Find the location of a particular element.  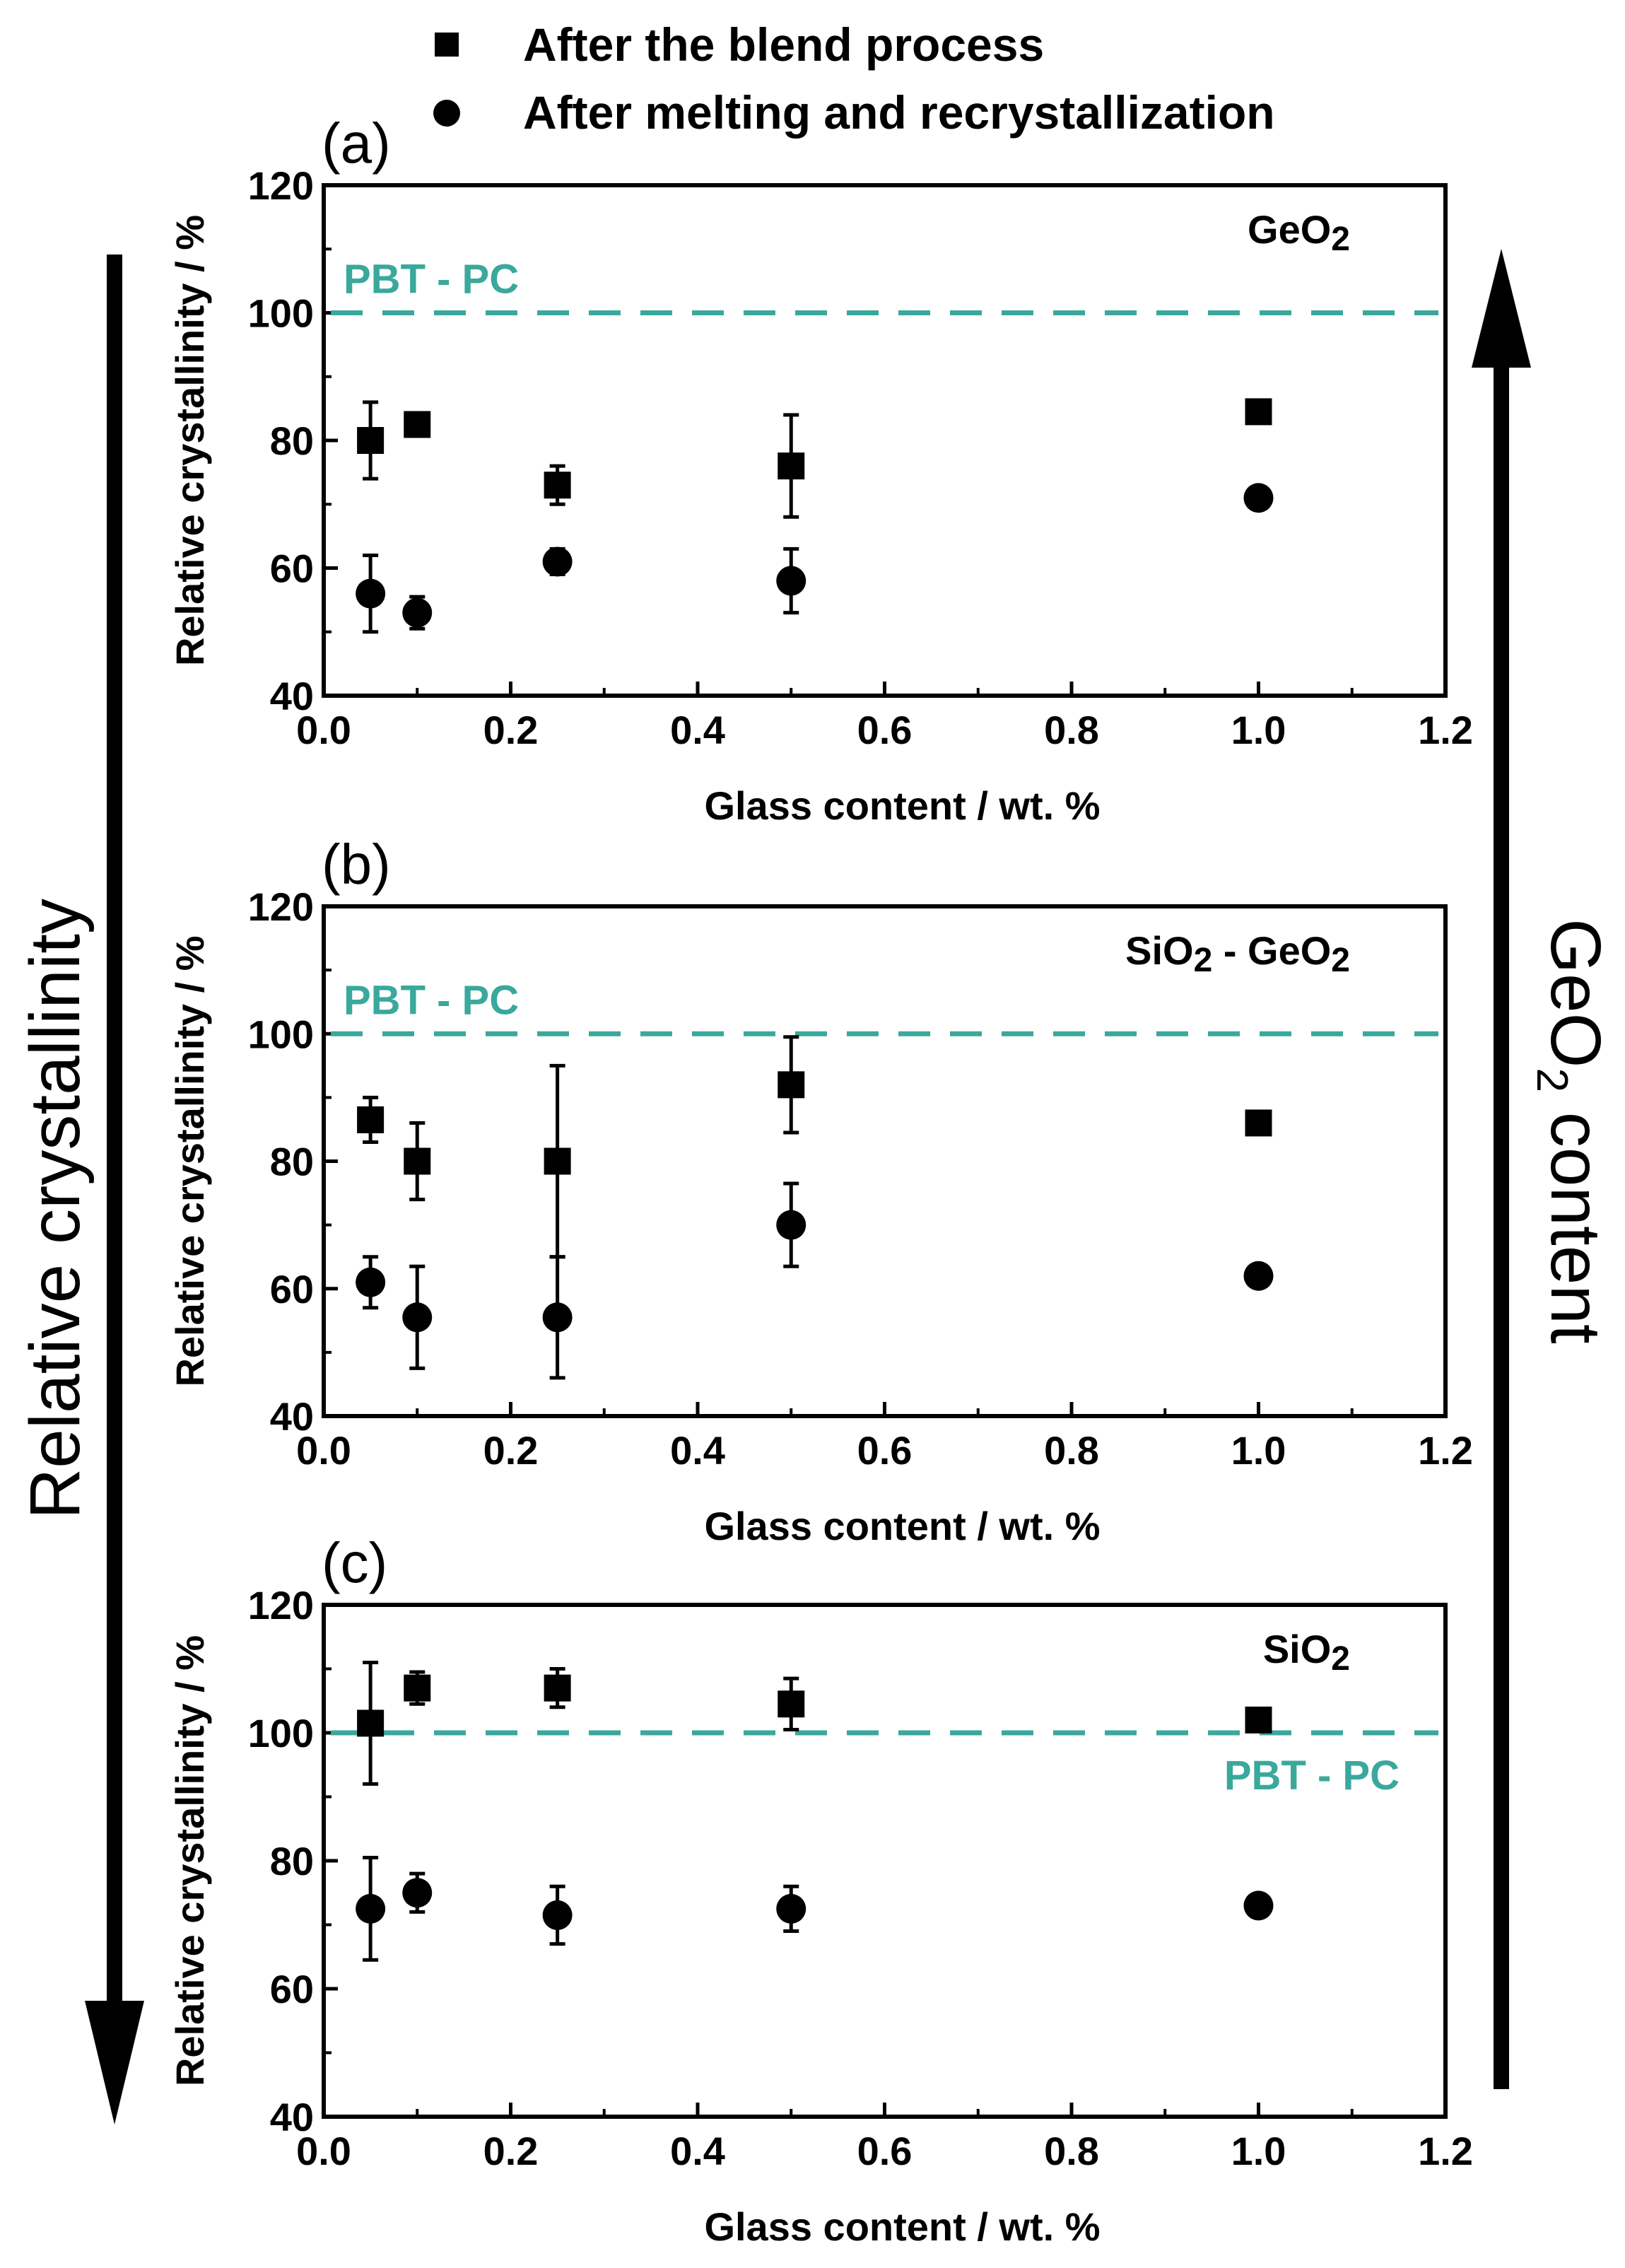

panel-label: (c) is located at coordinates (354, 1563).